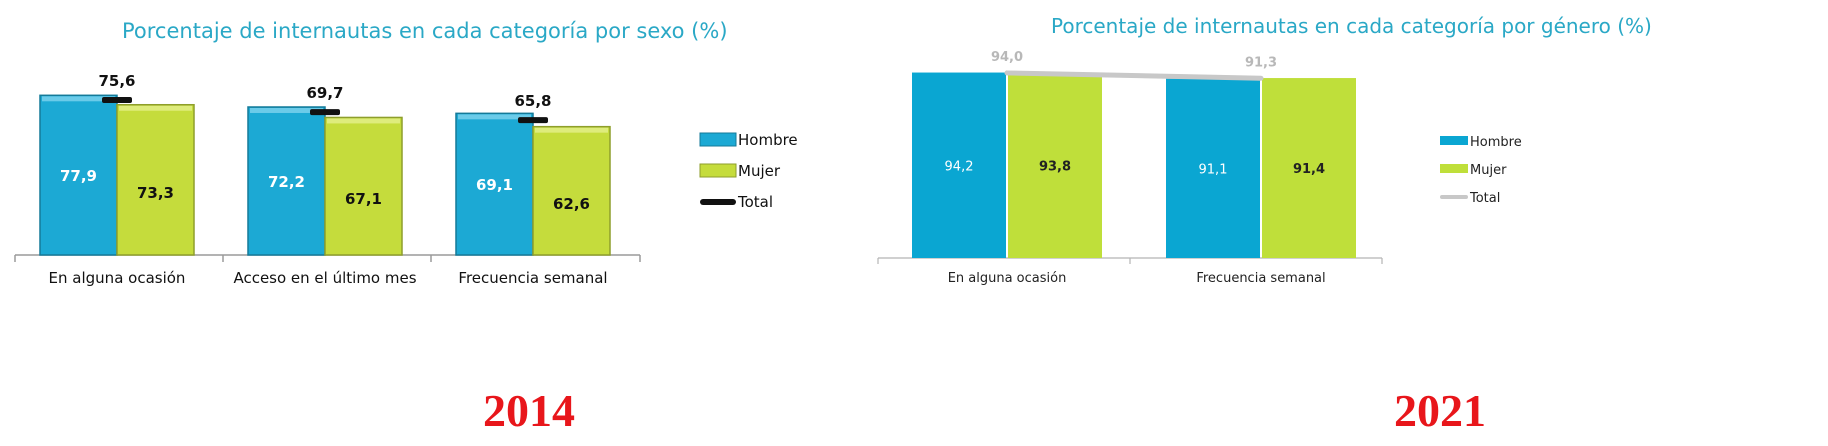  I want to click on year-label: 2021, so click(1440, 410).